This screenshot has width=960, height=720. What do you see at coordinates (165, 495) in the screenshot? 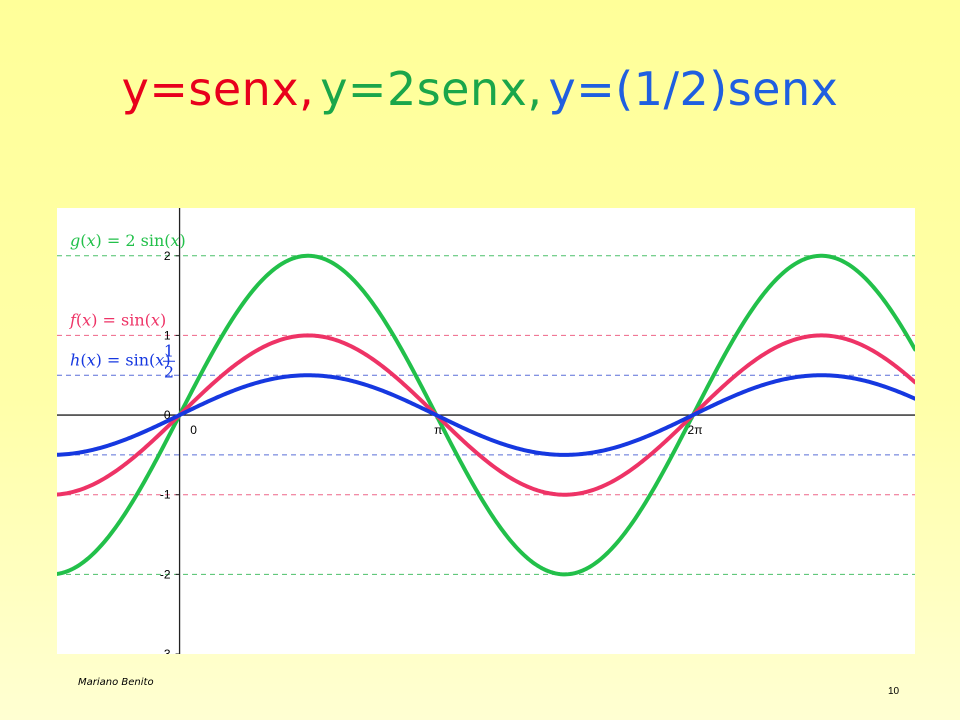
I see `y-tick-label-3: -1` at bounding box center [165, 495].